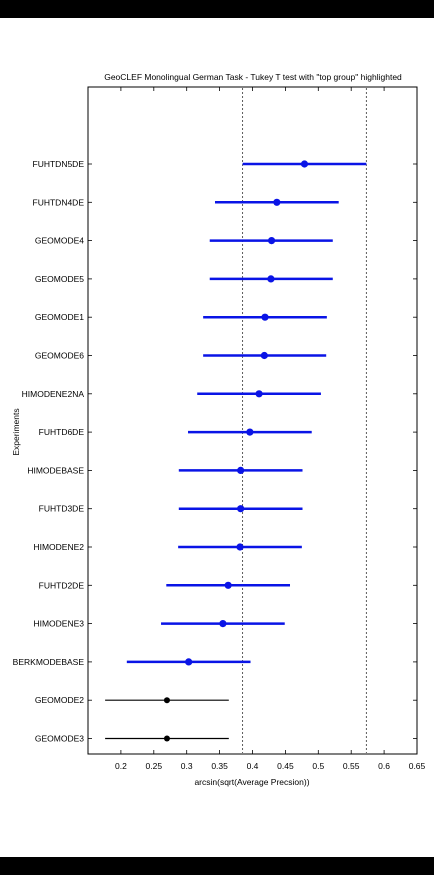  Describe the element at coordinates (59, 164) in the screenshot. I see `experiment-label: FUHTDN5DE` at that location.